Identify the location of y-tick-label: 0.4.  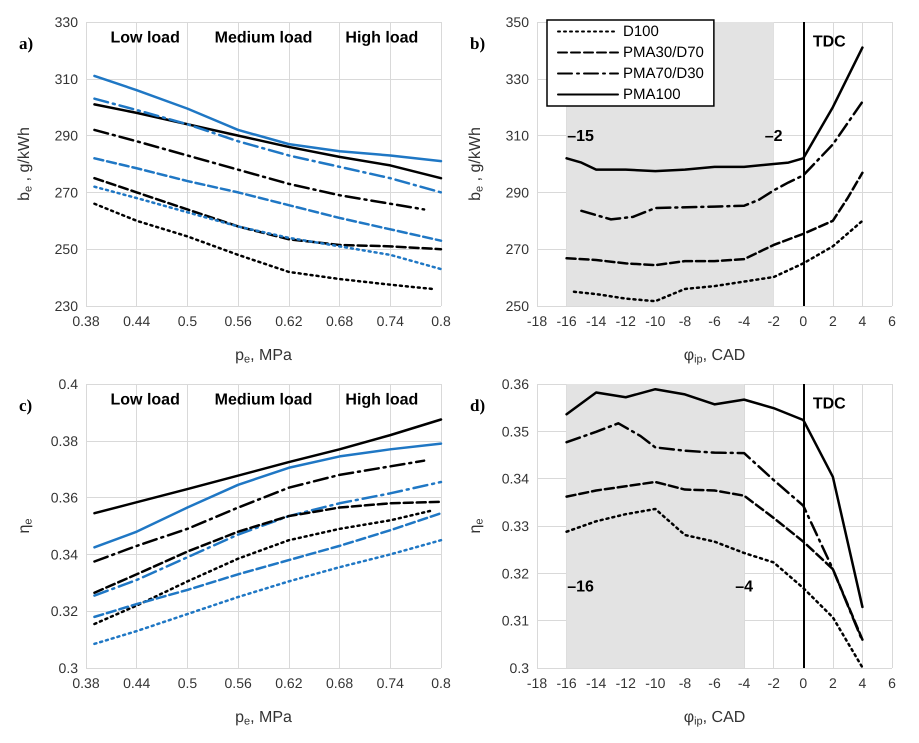
(68, 384).